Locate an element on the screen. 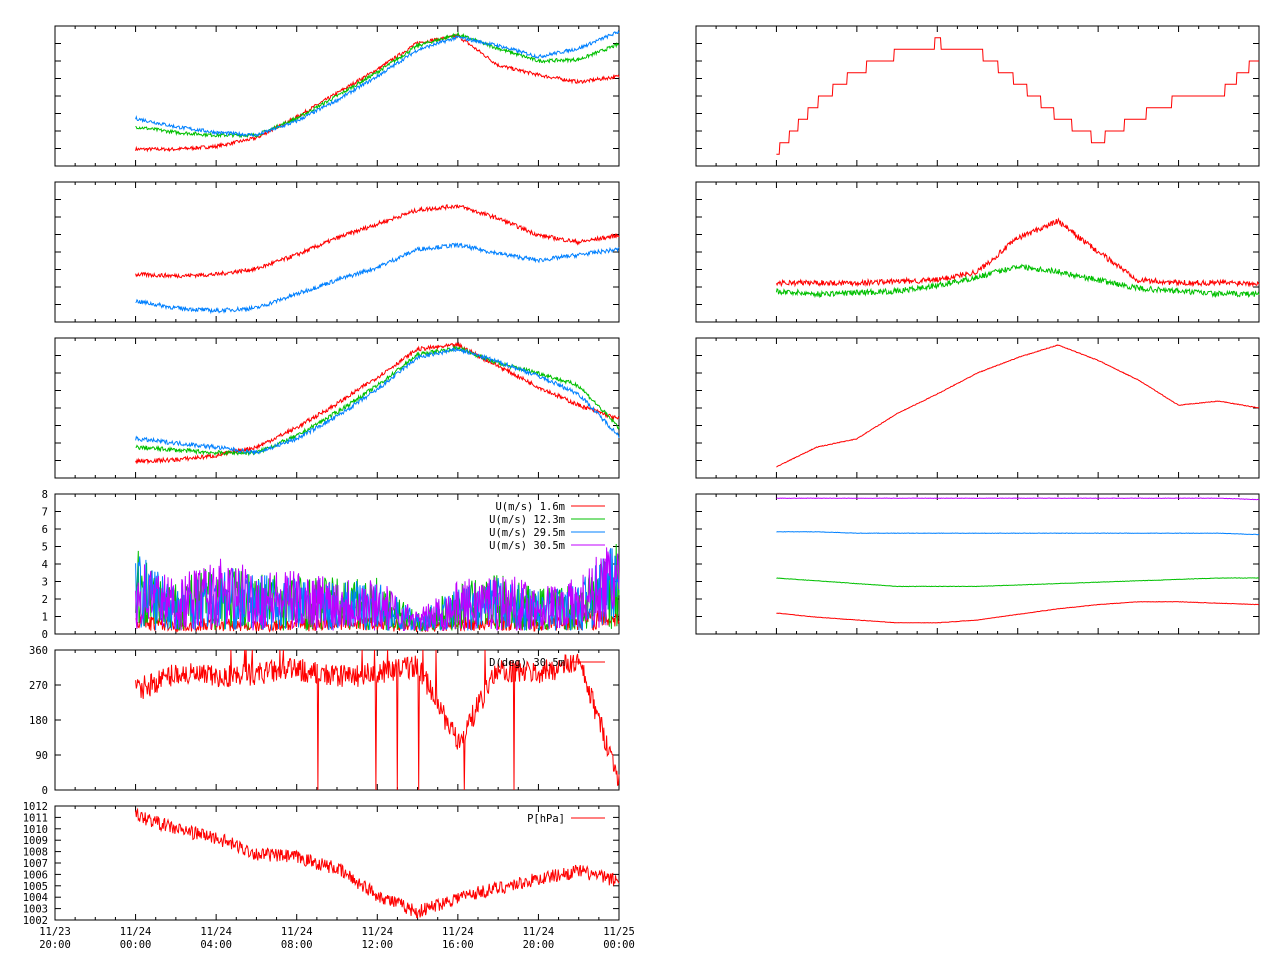  panel-smooth-right is located at coordinates (977, 408).